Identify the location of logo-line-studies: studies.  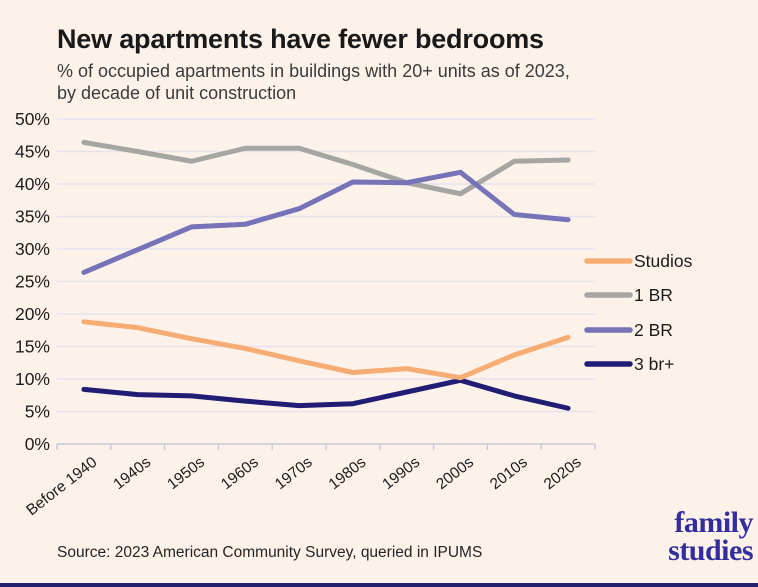
(710, 550).